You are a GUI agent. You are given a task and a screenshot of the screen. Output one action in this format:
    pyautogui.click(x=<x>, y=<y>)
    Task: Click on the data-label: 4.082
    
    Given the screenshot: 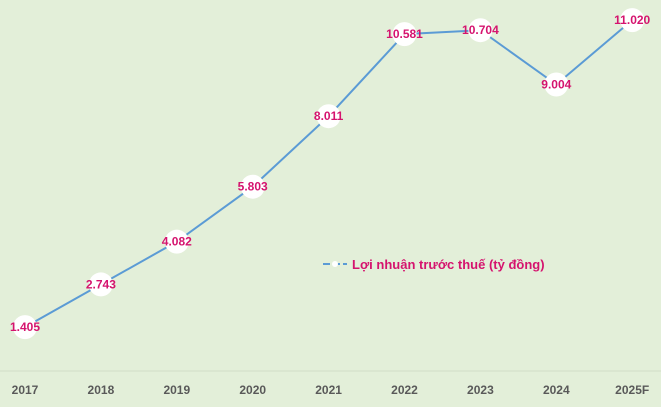 What is the action you would take?
    pyautogui.click(x=177, y=242)
    